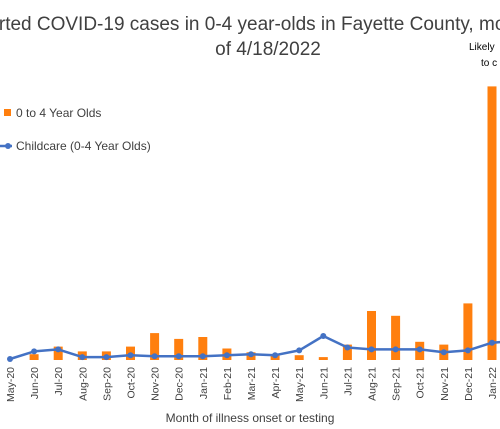 The width and height of the screenshot is (500, 429). Describe the element at coordinates (180, 384) in the screenshot. I see `x-tick-dec-20: Dec-20` at that location.